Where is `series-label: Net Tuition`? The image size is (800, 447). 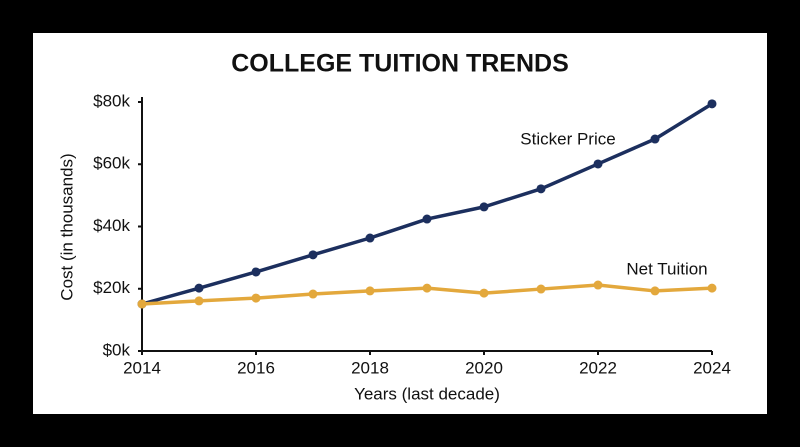 series-label: Net Tuition is located at coordinates (666, 269).